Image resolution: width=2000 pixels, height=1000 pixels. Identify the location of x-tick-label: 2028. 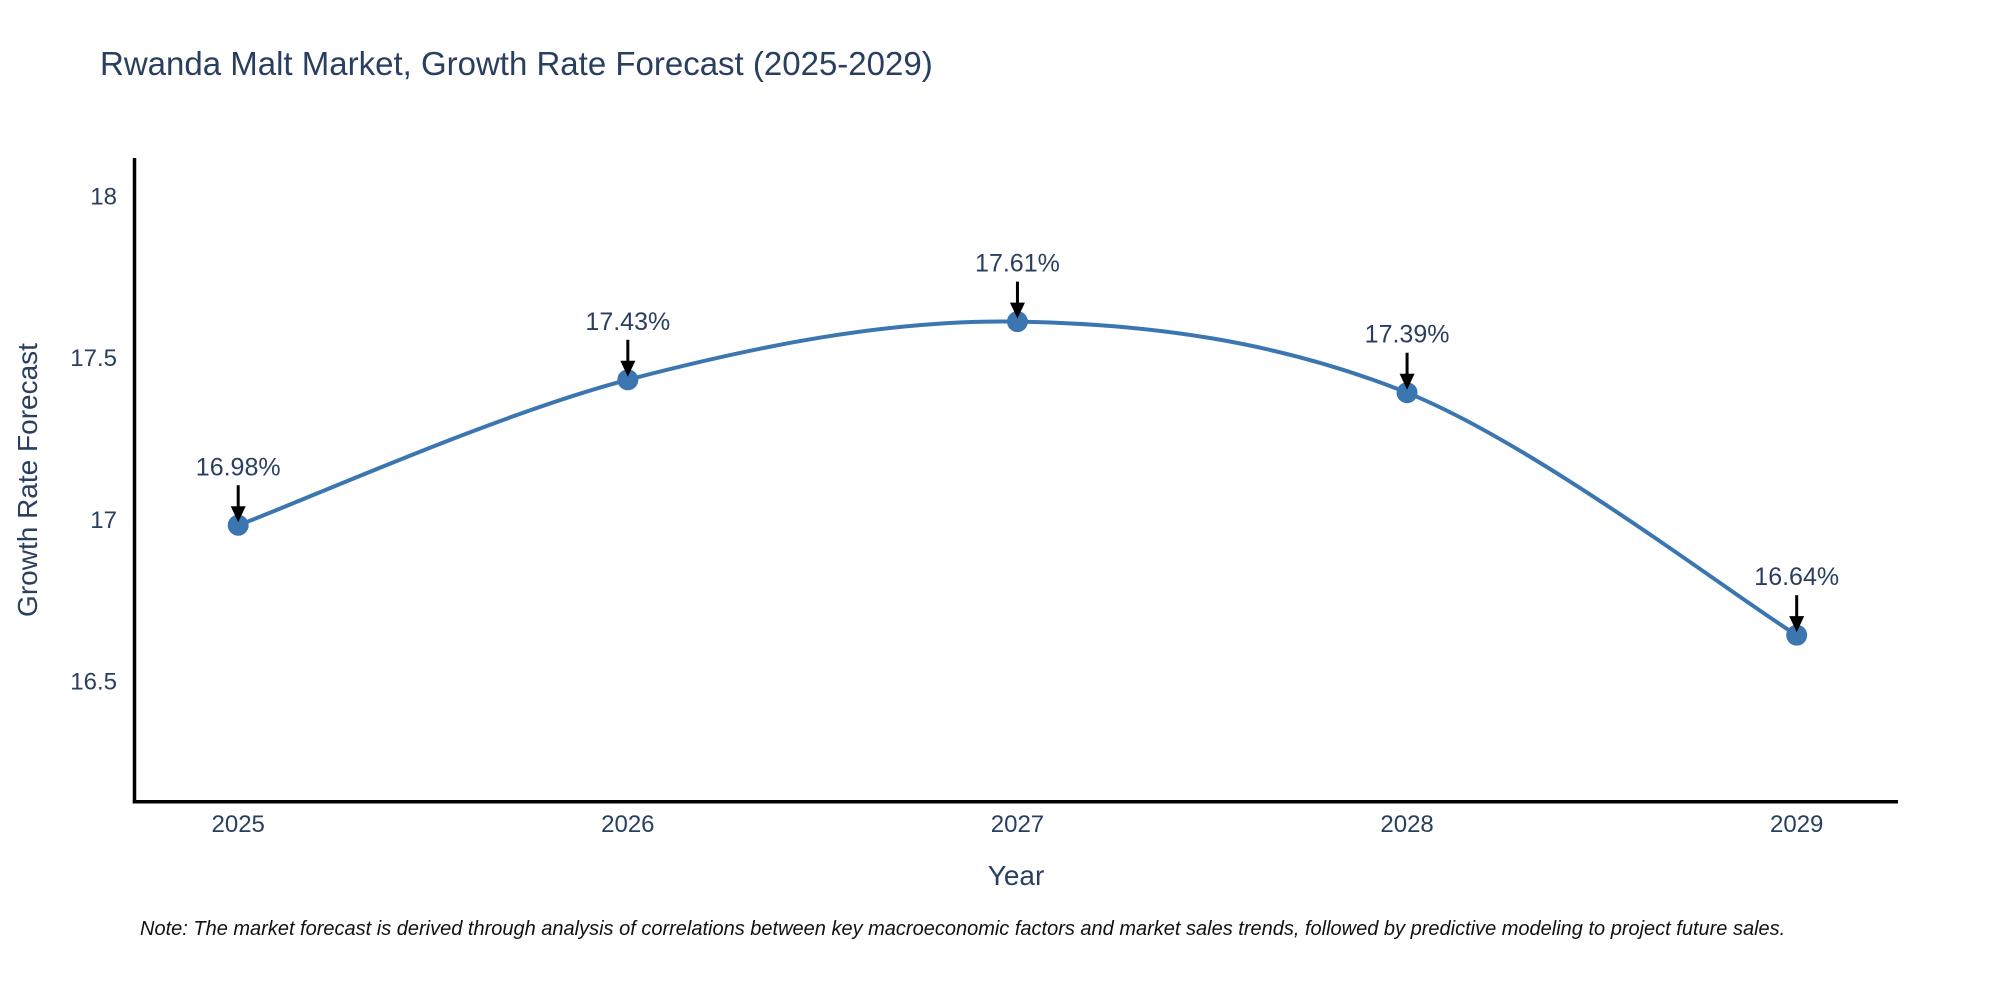
(1406, 824).